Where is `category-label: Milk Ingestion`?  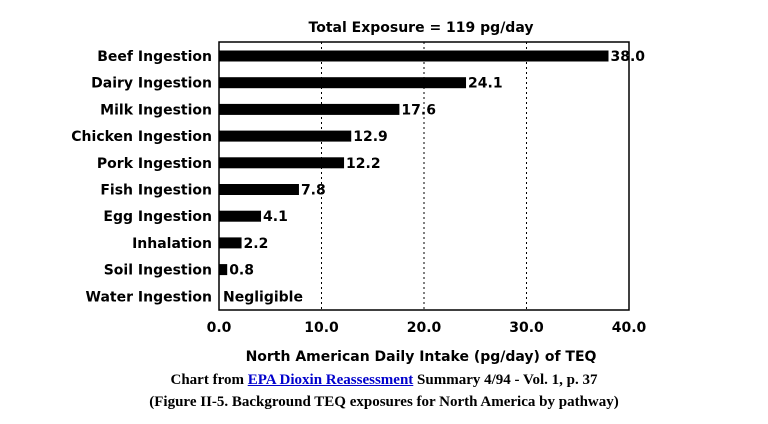
category-label: Milk Ingestion is located at coordinates (156, 110).